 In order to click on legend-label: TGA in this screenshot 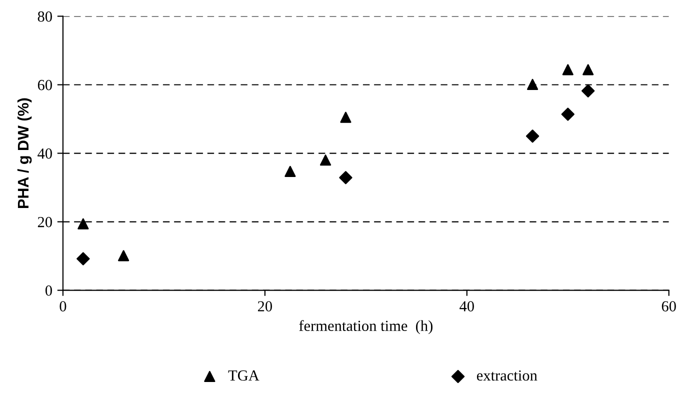, I will do `click(244, 375)`.